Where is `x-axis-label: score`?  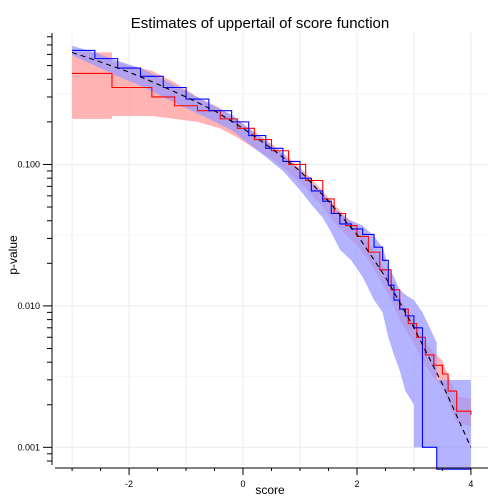
x-axis-label: score is located at coordinates (270, 490).